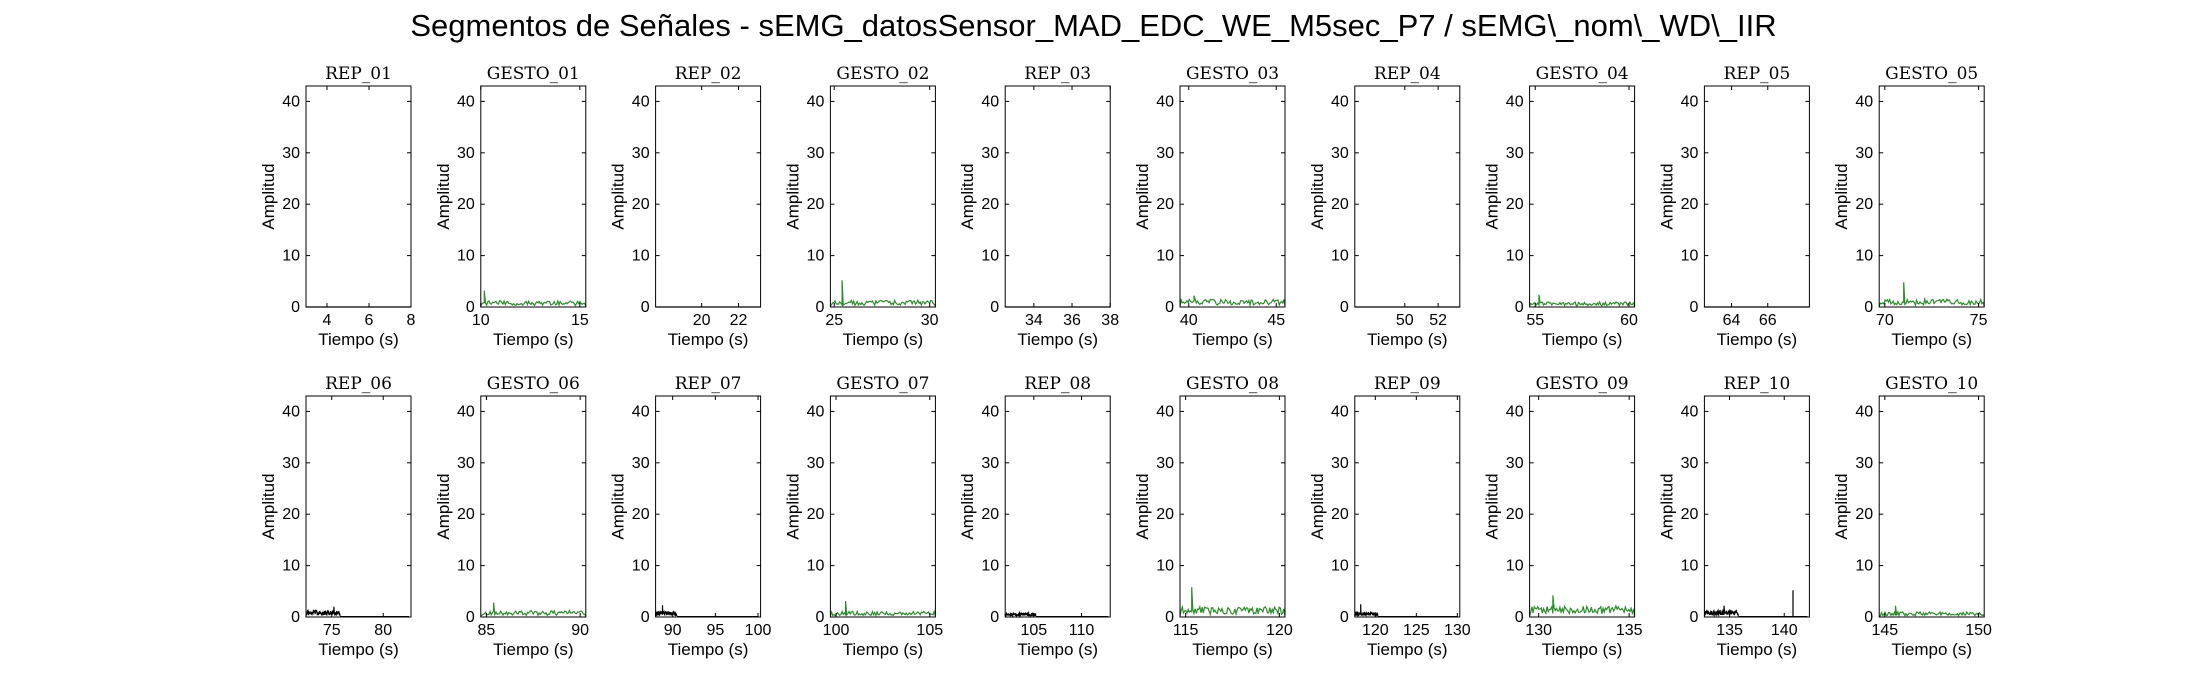 This screenshot has height=688, width=2187. I want to click on subplot-title: REP_03, so click(1057, 74).